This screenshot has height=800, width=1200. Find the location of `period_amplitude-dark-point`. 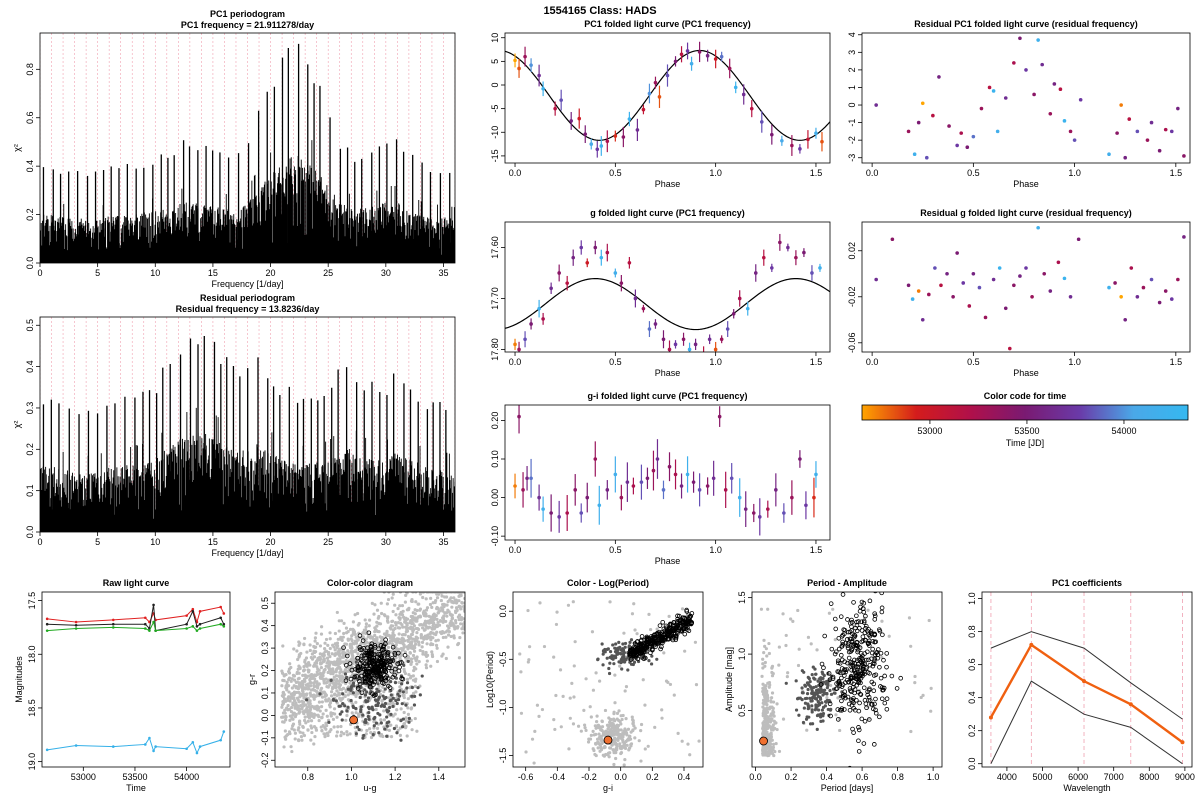

period_amplitude-dark-point is located at coordinates (803, 693).